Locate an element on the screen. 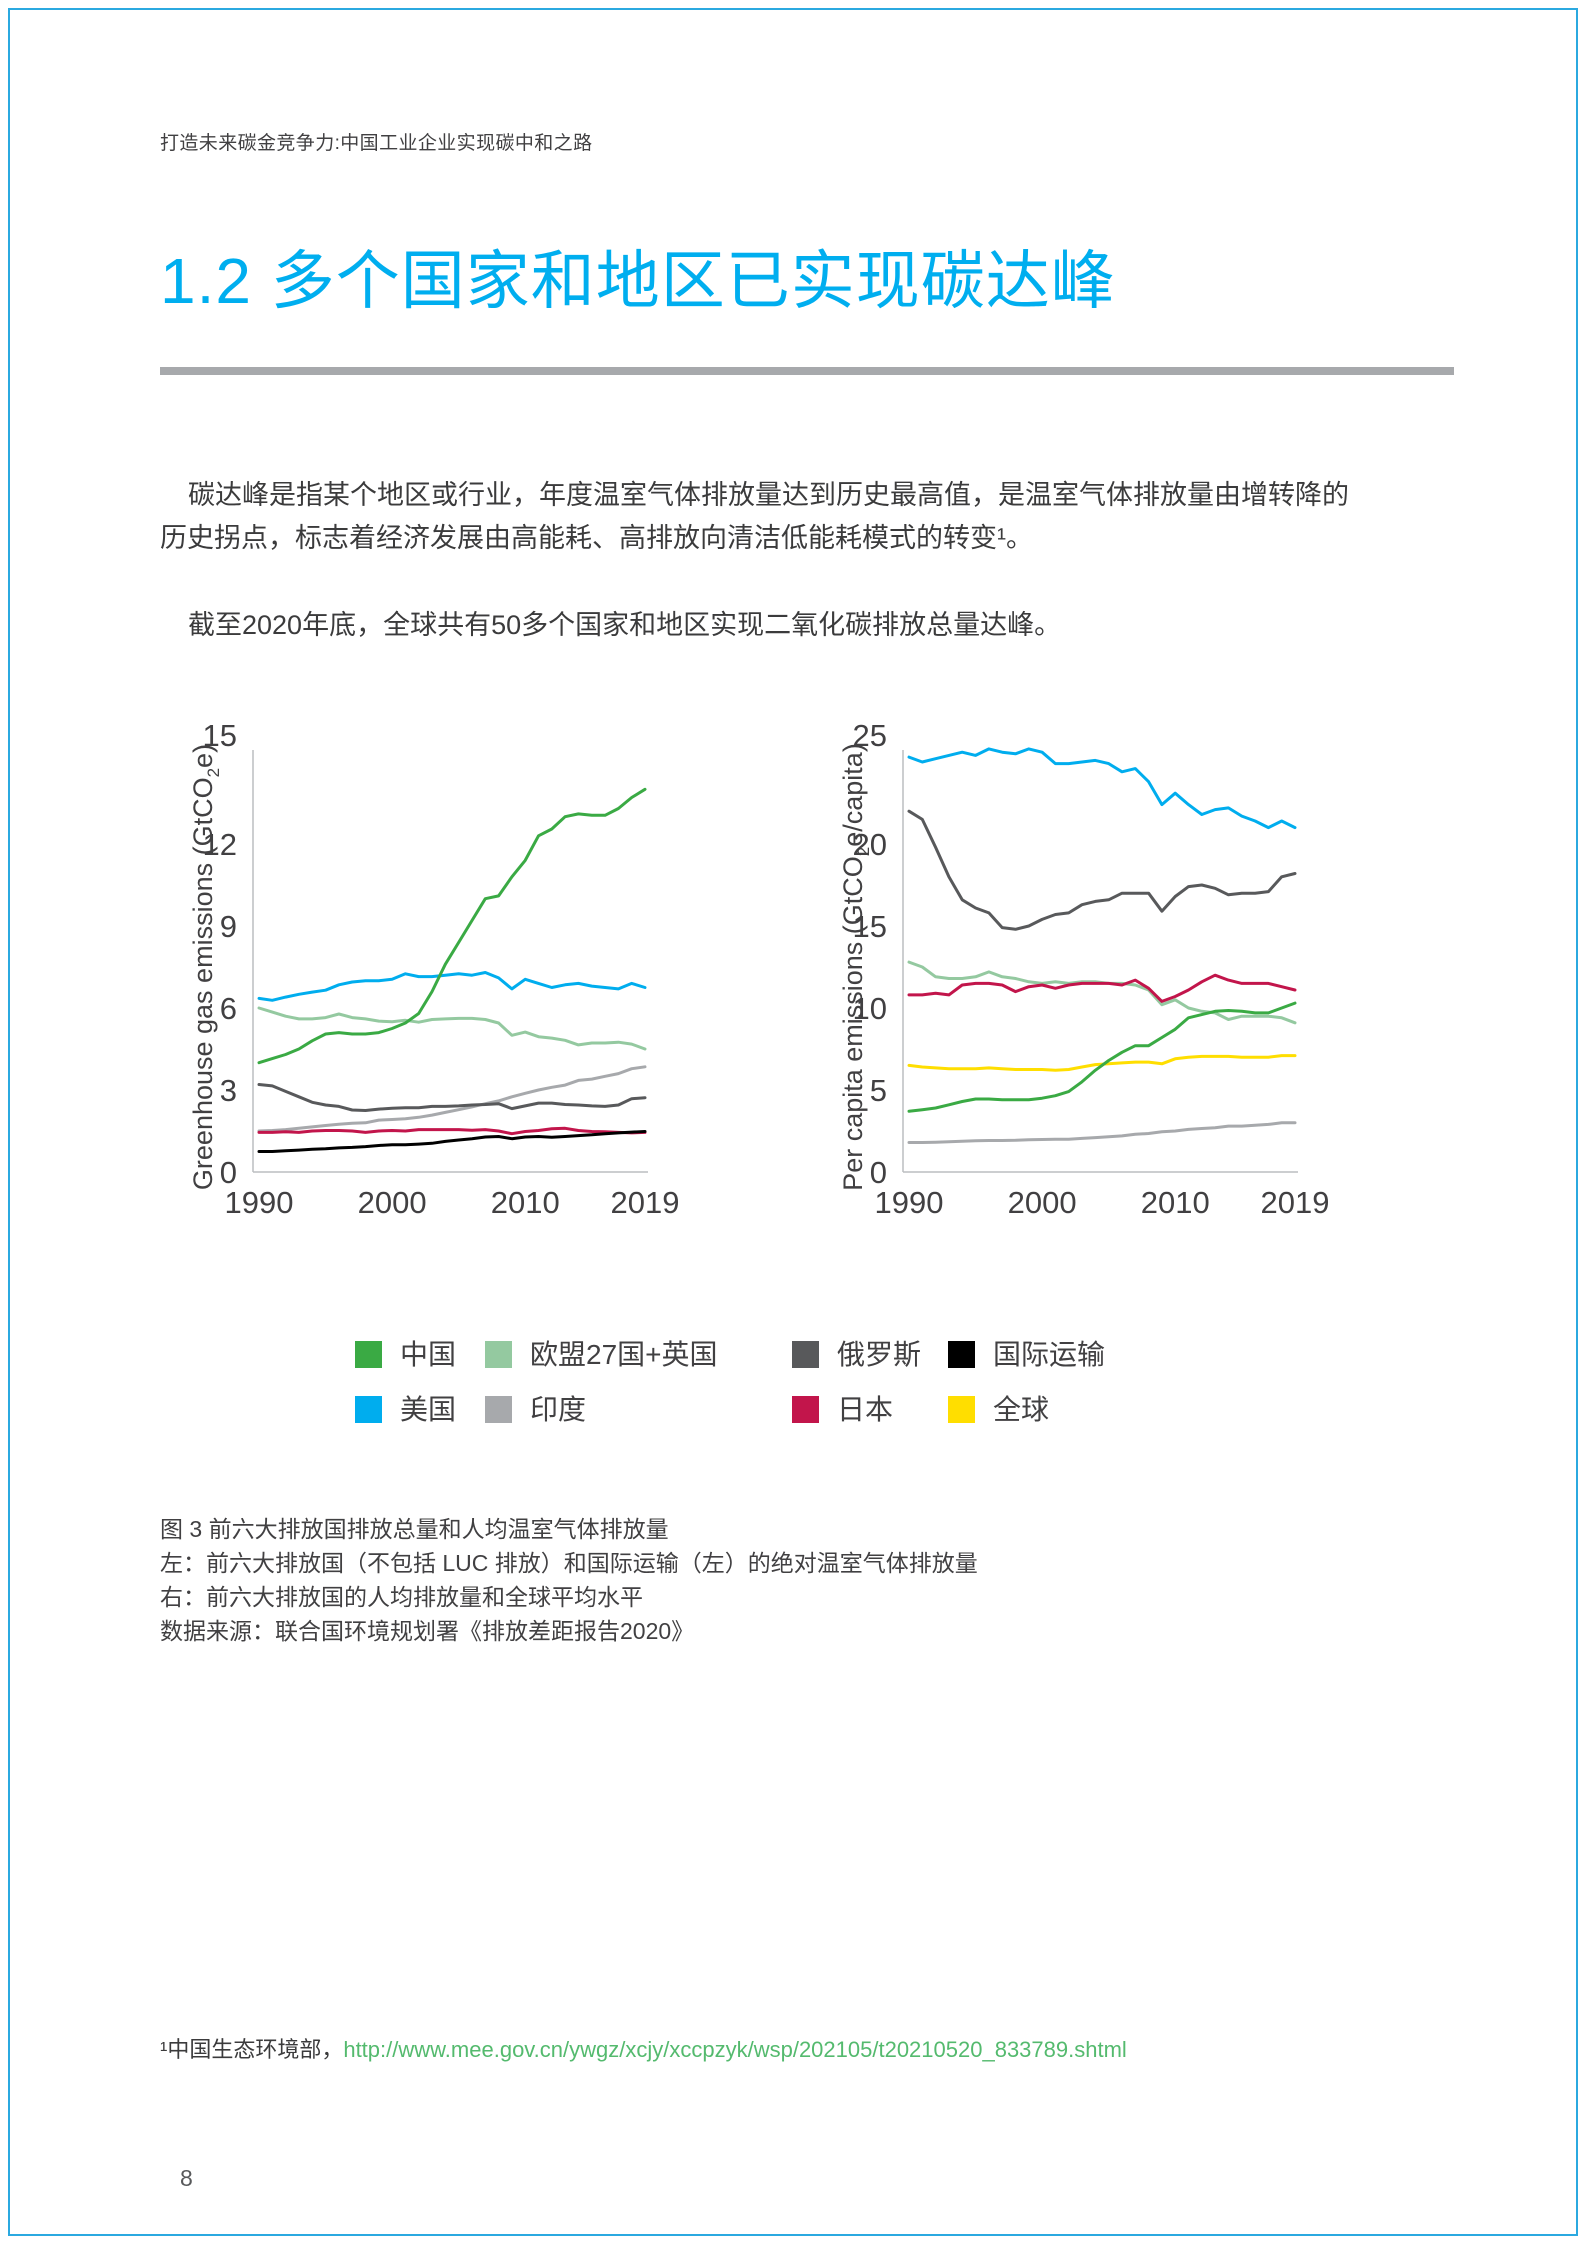 The image size is (1586, 2244). section-divider is located at coordinates (807, 371).